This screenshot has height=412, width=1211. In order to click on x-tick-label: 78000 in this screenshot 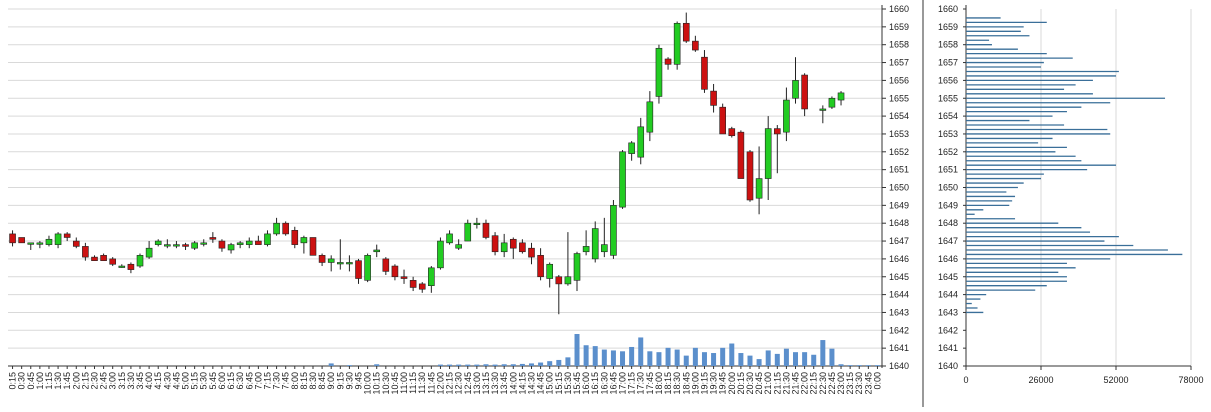, I will do `click(1190, 380)`.